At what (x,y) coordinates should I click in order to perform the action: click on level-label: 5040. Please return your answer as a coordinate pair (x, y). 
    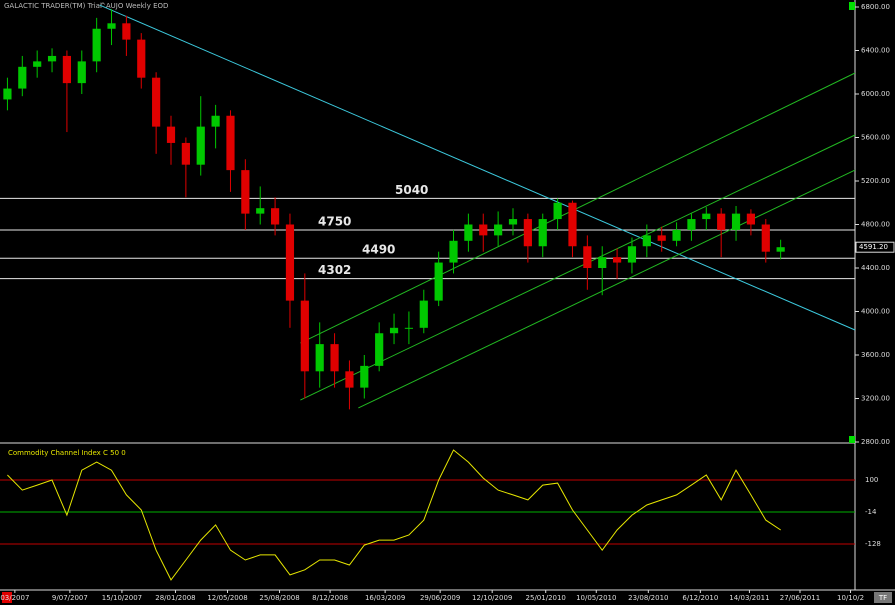
    Looking at the image, I should click on (411, 190).